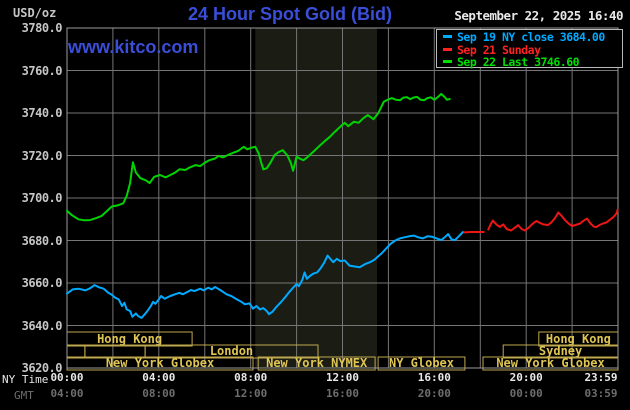 This screenshot has height=410, width=630. What do you see at coordinates (133, 47) in the screenshot?
I see `kitco-url-link: www.kitco.com` at bounding box center [133, 47].